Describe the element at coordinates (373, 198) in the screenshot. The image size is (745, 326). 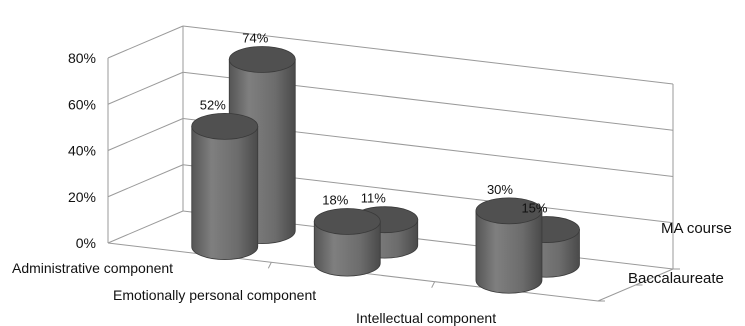
I see `data-label-ma-course-emotionally-personal-component: 11%` at that location.